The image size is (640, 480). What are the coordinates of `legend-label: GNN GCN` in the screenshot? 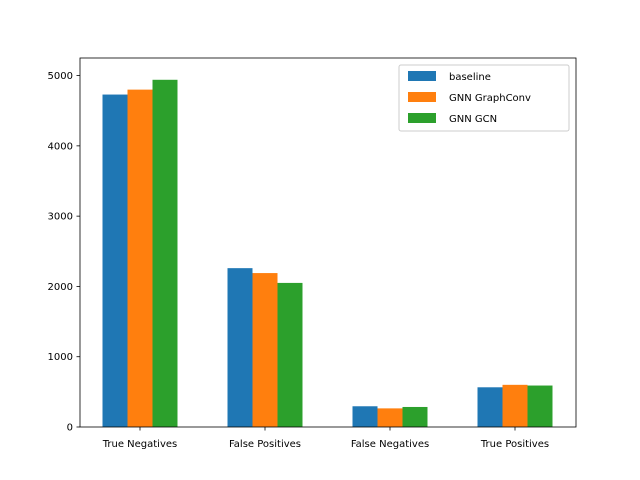 It's located at (473, 119).